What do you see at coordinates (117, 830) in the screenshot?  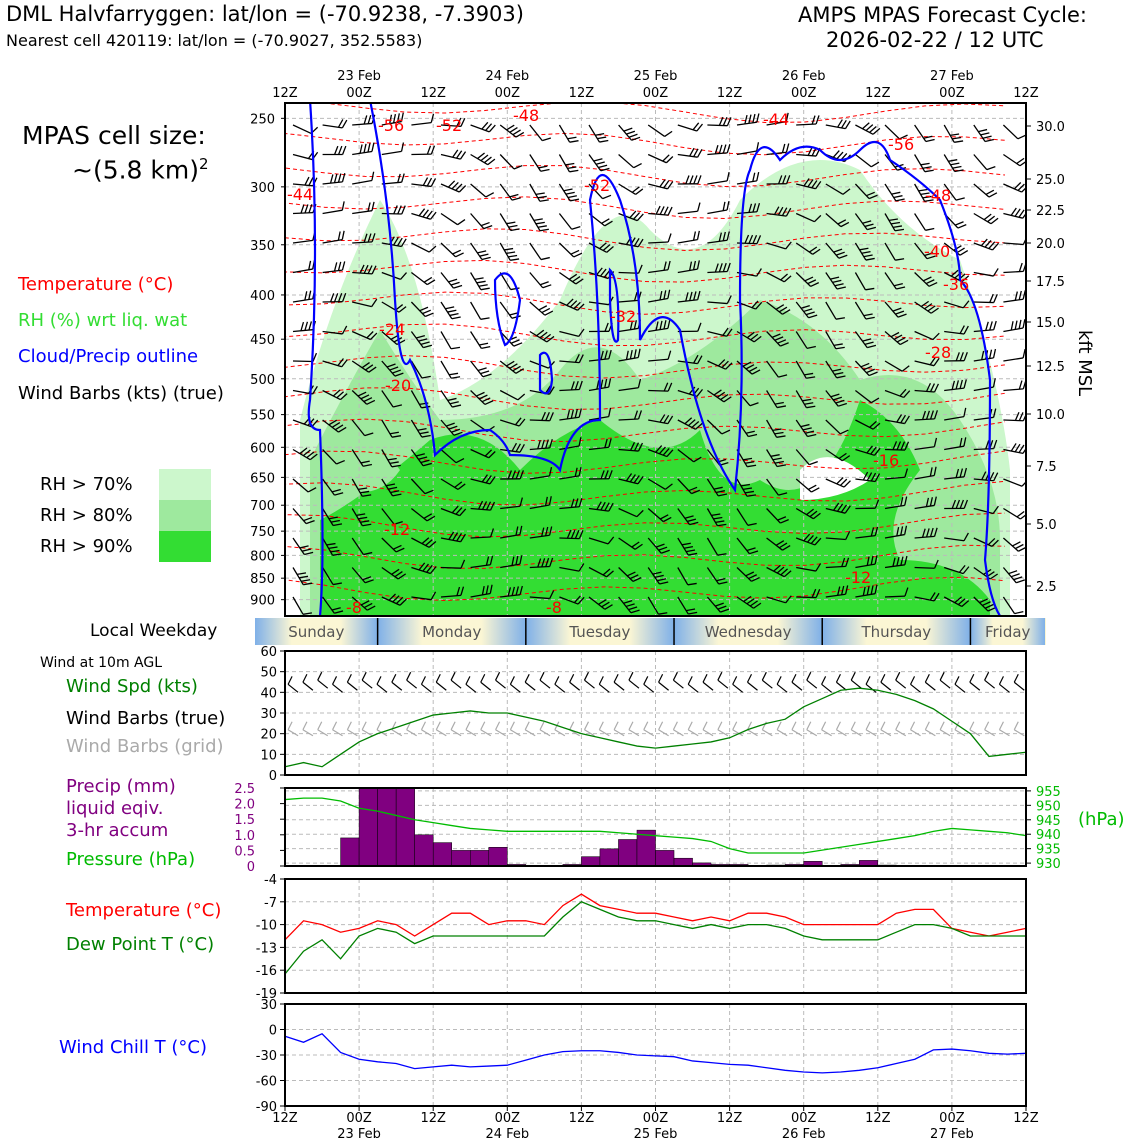 I see `precip-accum-label: 3-hr accum` at bounding box center [117, 830].